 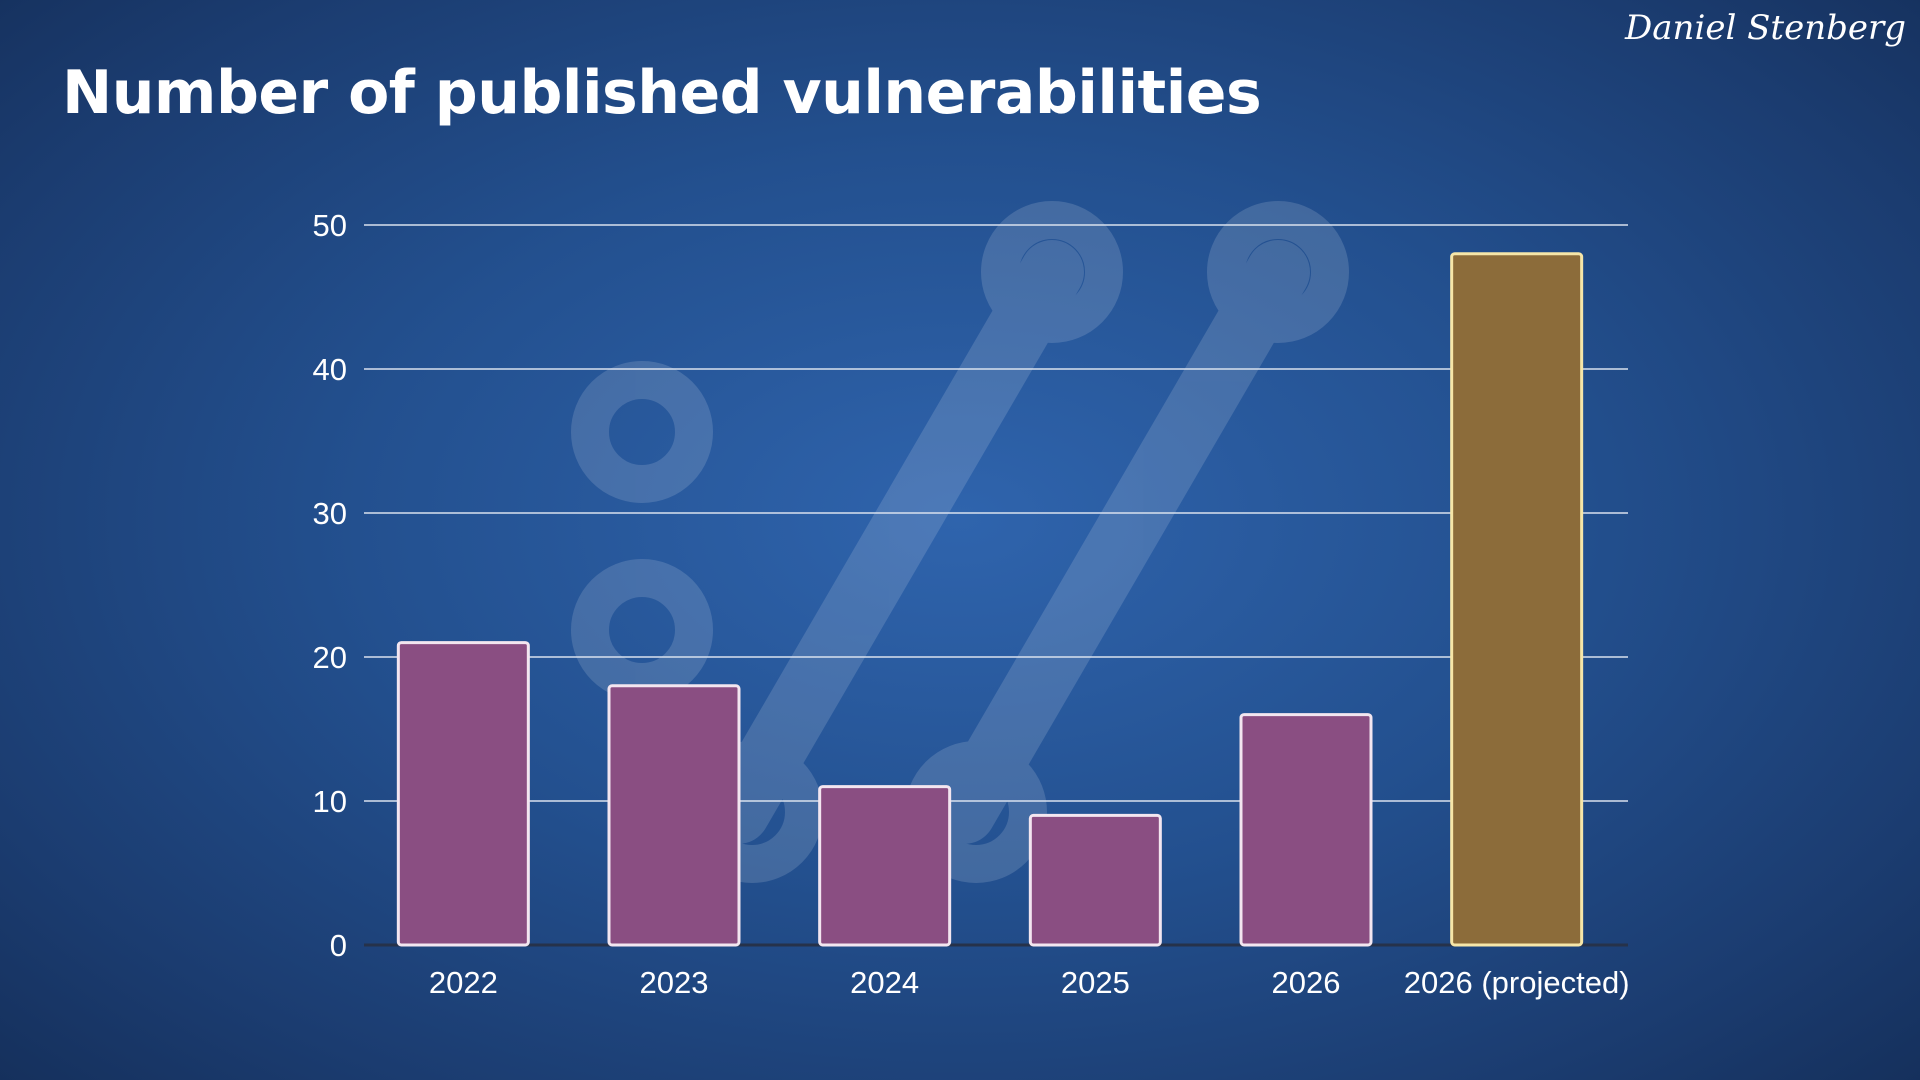 I want to click on y-tick-label: 40, so click(x=330, y=369).